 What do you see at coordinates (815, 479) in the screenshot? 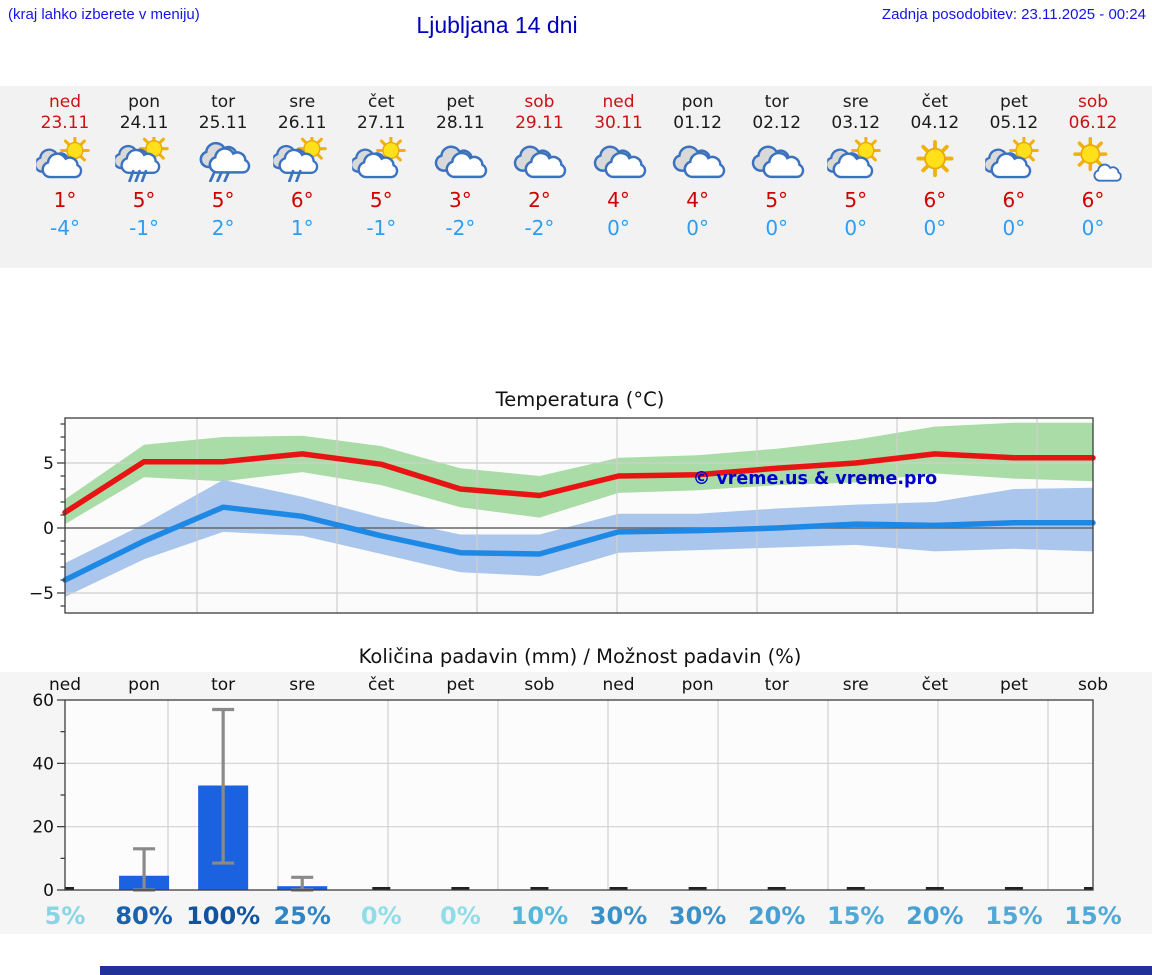
I see `watermark-text: © vreme.us & vreme.pro` at bounding box center [815, 479].